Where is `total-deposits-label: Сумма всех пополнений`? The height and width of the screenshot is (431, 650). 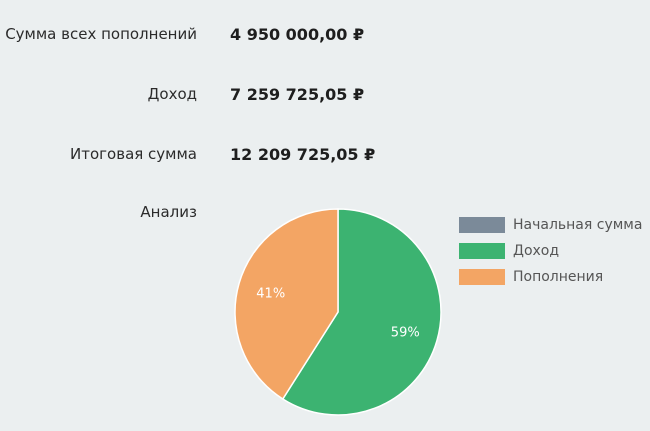
total-deposits-label: Сумма всех пополнений is located at coordinates (101, 34).